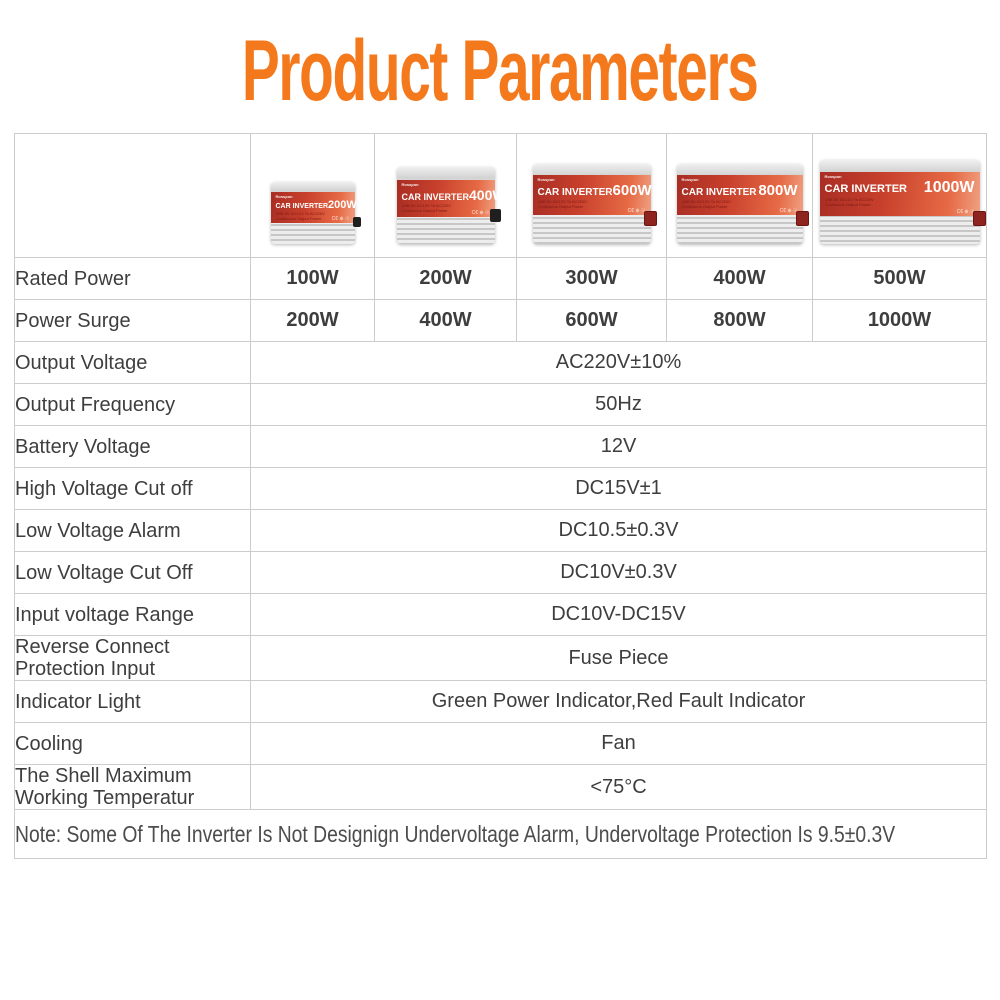  I want to click on cell-value: <75°C, so click(618, 787).